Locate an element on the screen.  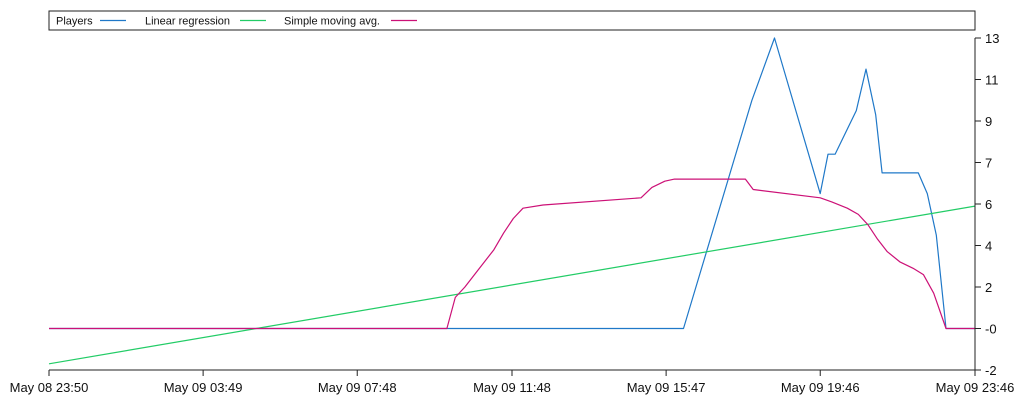
y-tick-label: 2 is located at coordinates (988, 287).